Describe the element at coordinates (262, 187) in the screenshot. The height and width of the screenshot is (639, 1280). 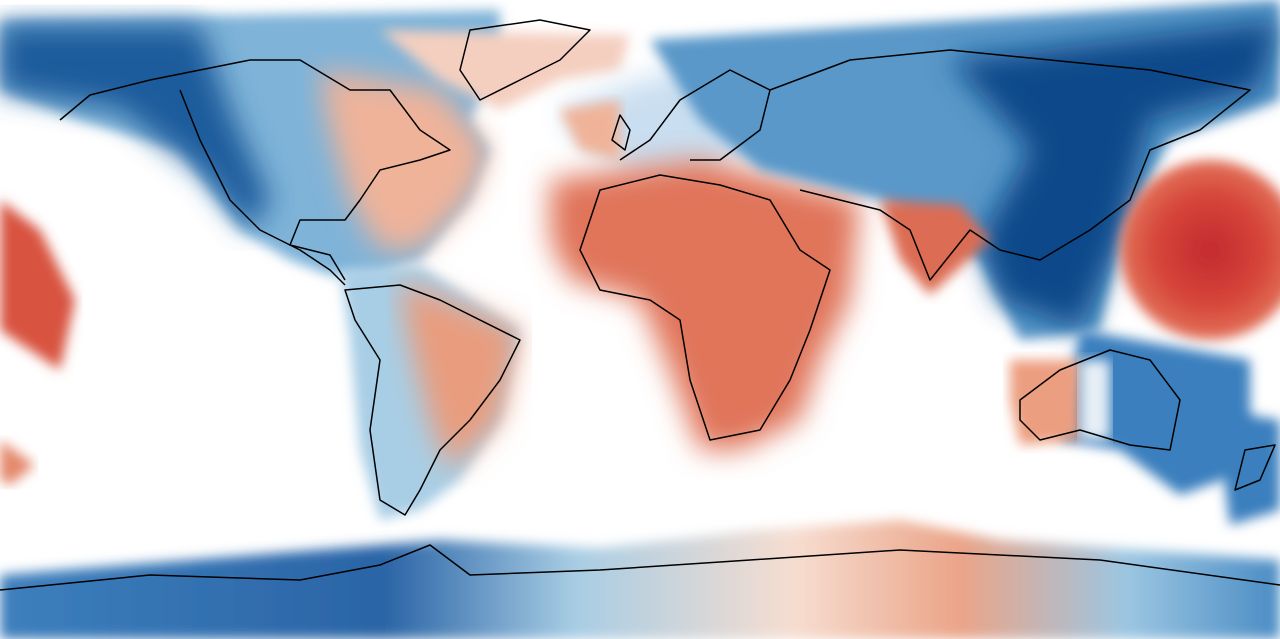
I see `coast-west-america` at that location.